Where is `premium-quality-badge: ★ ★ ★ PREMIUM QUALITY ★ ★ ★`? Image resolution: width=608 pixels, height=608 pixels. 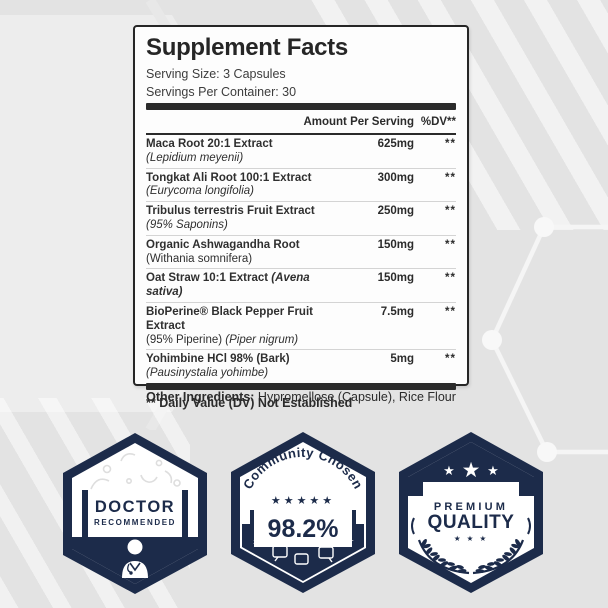
premium-quality-badge: ★ ★ ★ PREMIUM QUALITY ★ ★ ★ is located at coordinates (471, 512).